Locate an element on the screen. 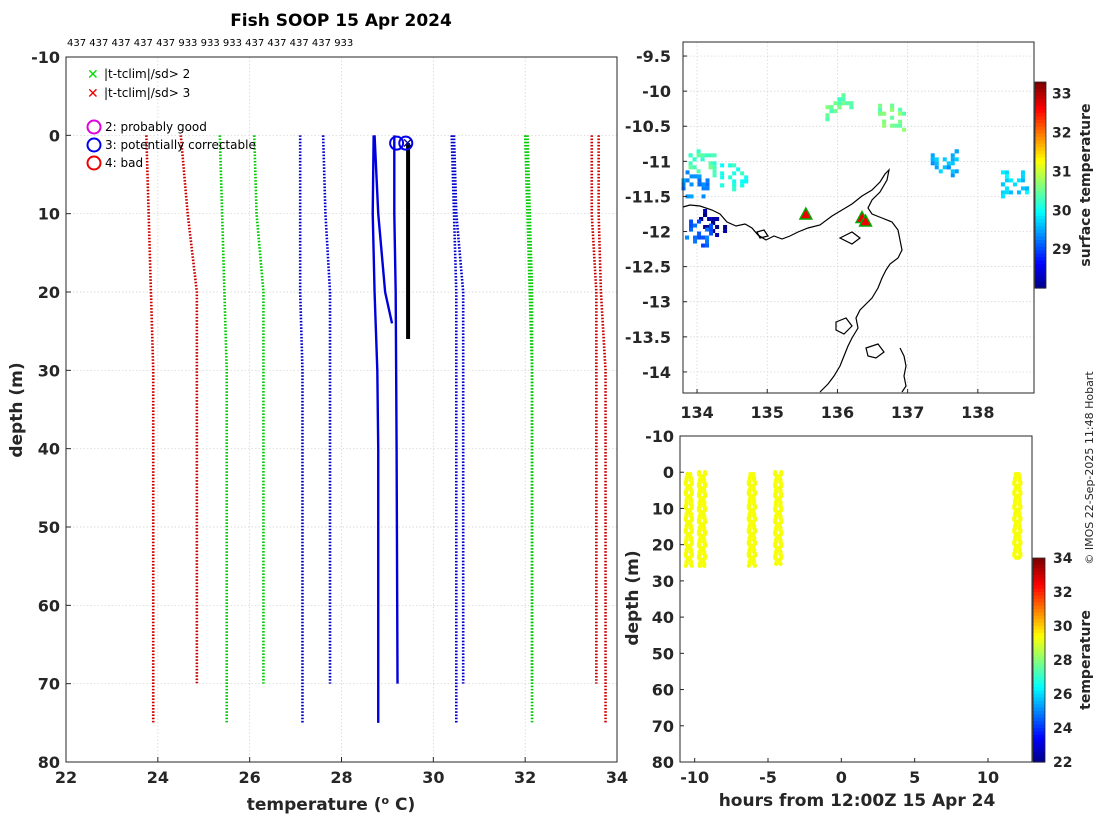  cross-green-icon: ✕ is located at coordinates (93, 75).